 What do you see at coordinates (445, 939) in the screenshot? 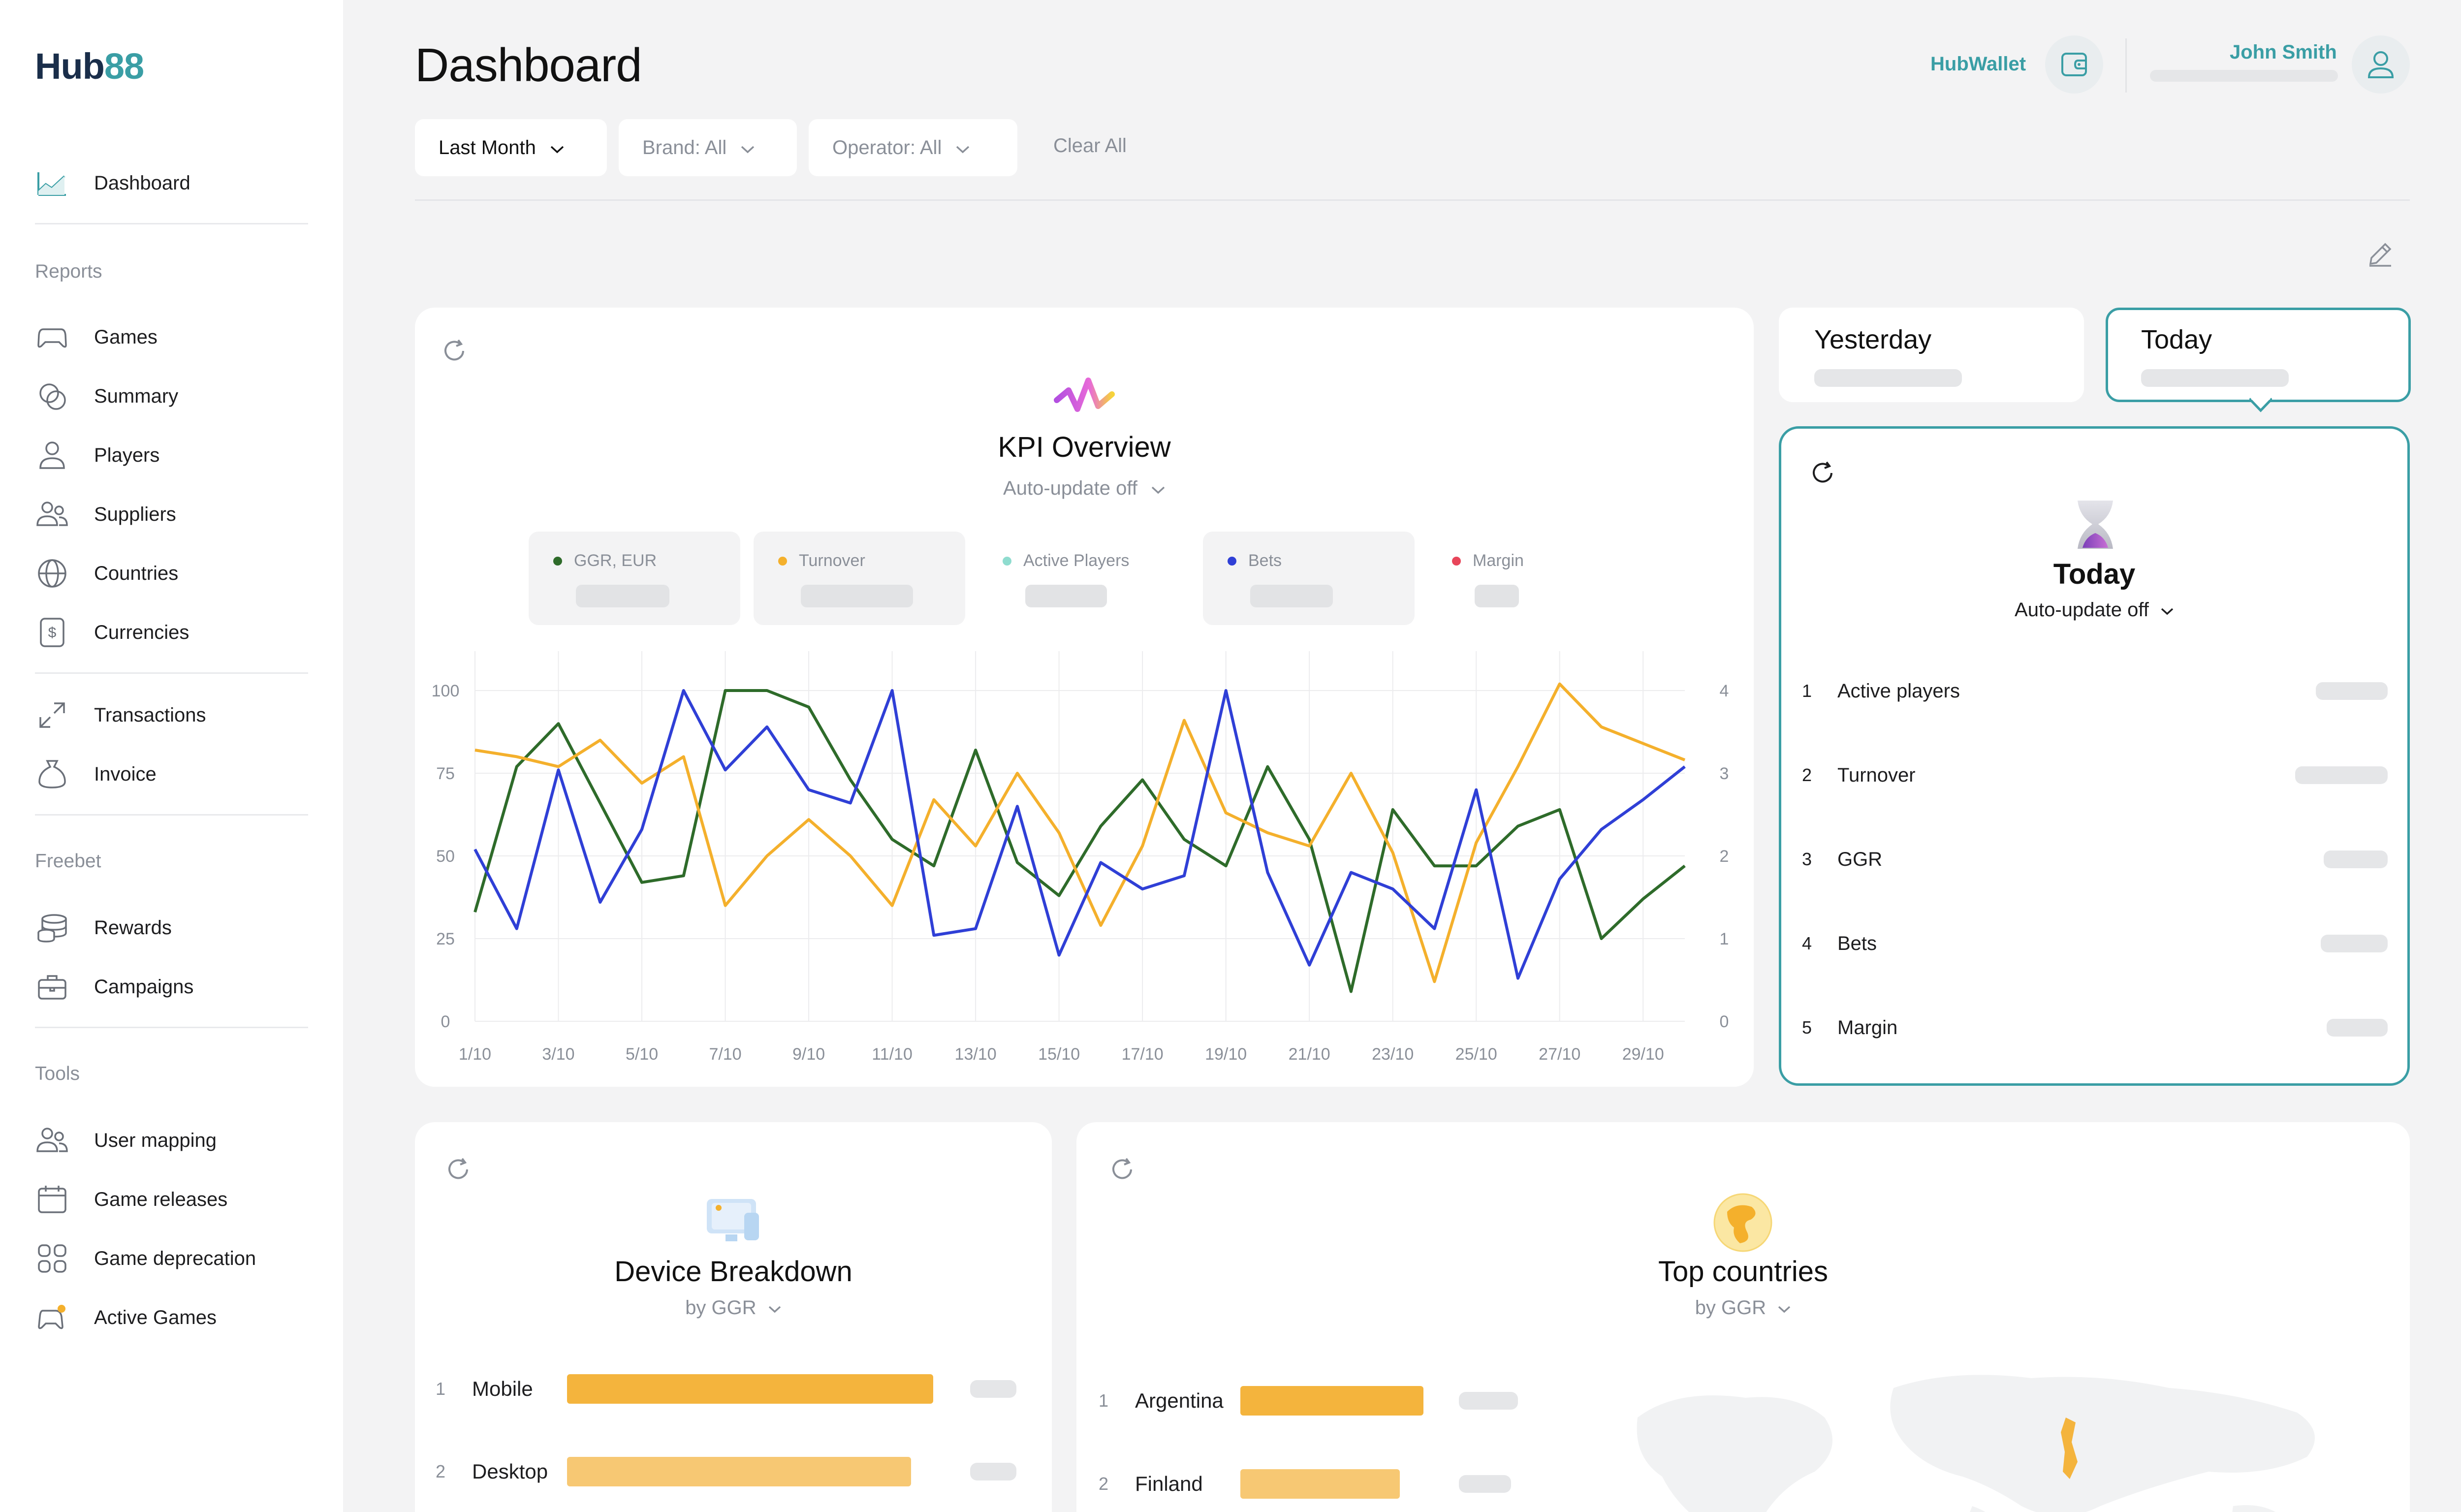
I see `y-left-tick-label: 25` at bounding box center [445, 939].